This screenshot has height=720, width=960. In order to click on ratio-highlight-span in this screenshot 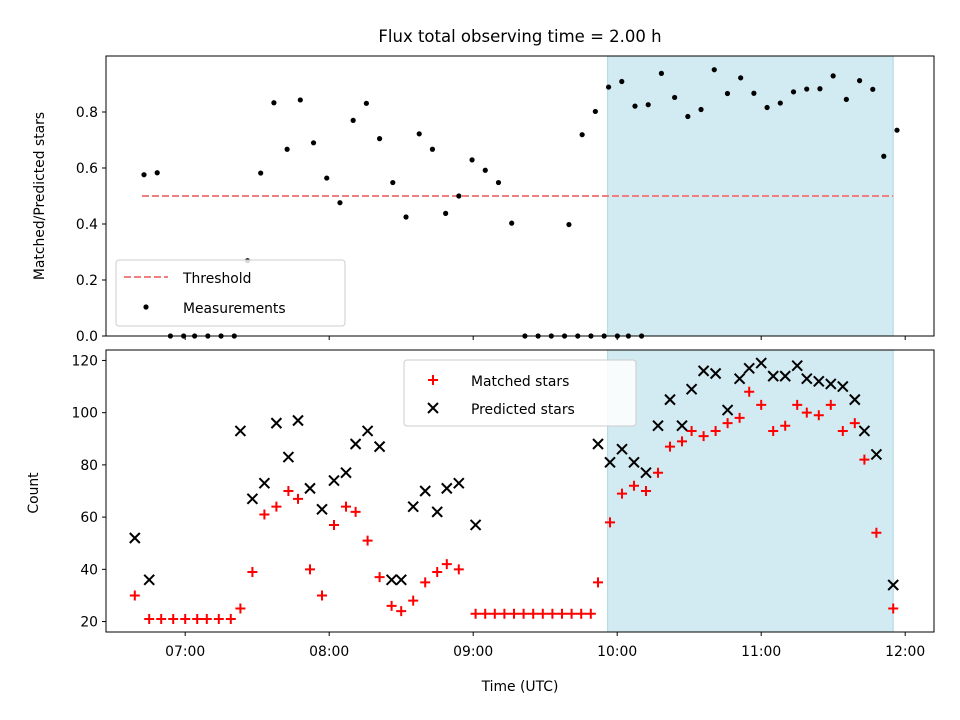, I will do `click(750, 196)`.